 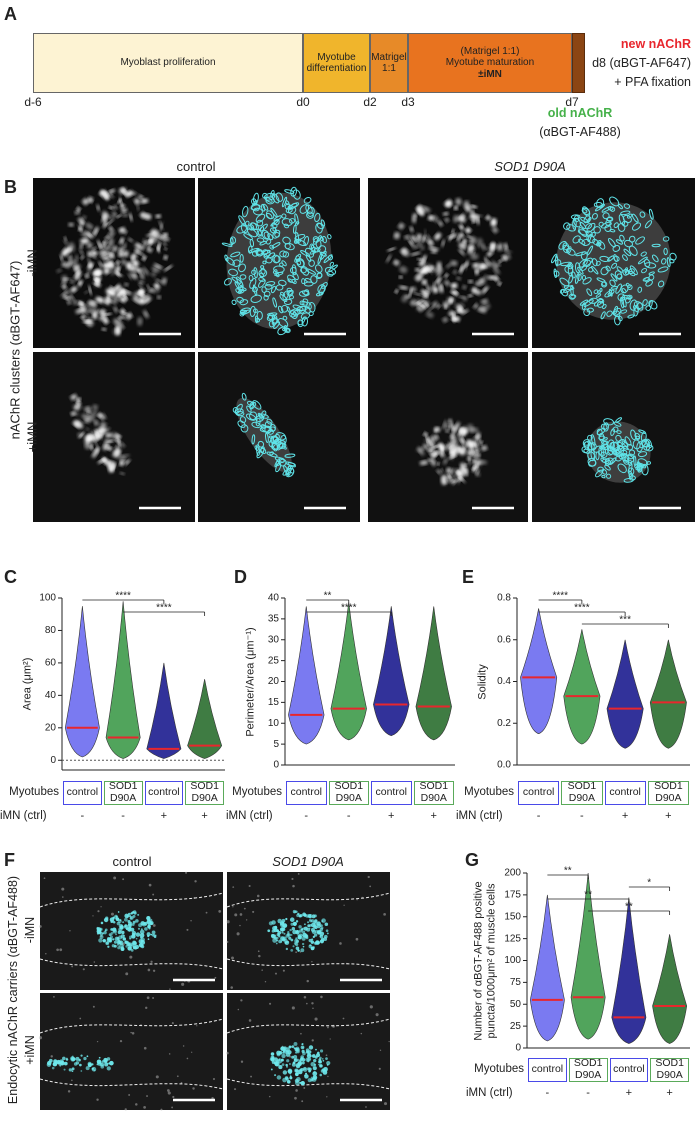 What do you see at coordinates (655, 44) in the screenshot?
I see `new-nachr-label: new nAChR` at bounding box center [655, 44].